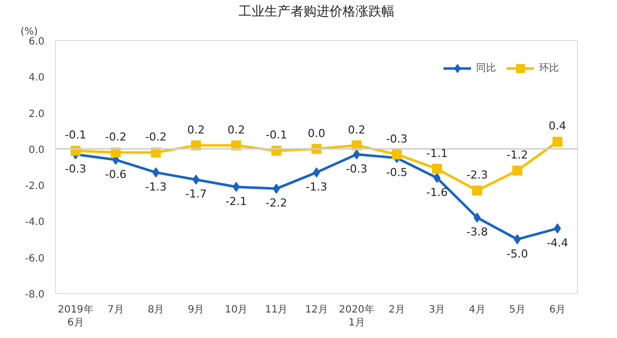  Describe the element at coordinates (549, 68) in the screenshot. I see `legend-label: 环比` at that location.